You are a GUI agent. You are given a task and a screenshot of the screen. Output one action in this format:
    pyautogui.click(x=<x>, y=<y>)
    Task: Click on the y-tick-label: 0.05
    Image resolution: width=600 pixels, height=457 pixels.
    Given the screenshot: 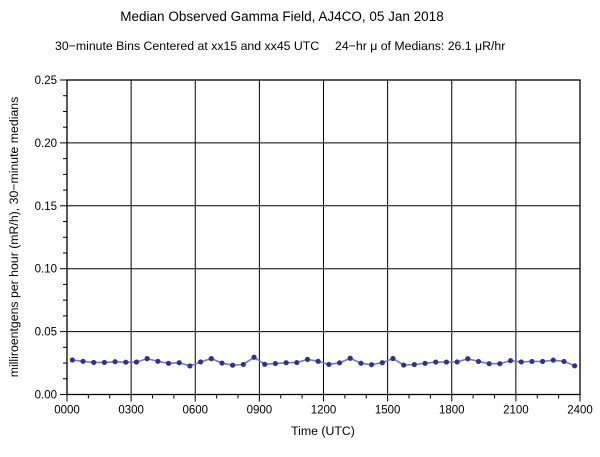 What is the action you would take?
    pyautogui.click(x=46, y=333)
    